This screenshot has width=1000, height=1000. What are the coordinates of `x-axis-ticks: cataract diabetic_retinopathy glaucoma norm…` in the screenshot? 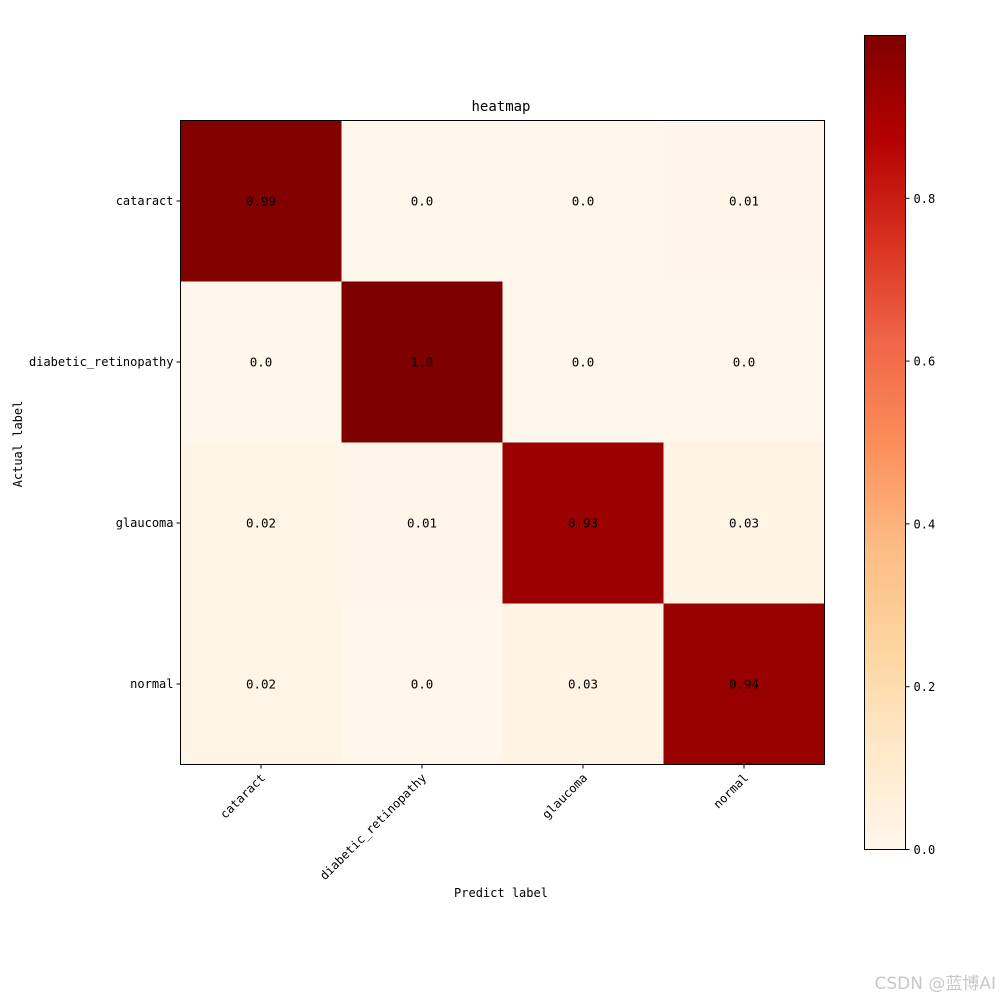 It's located at (484, 823).